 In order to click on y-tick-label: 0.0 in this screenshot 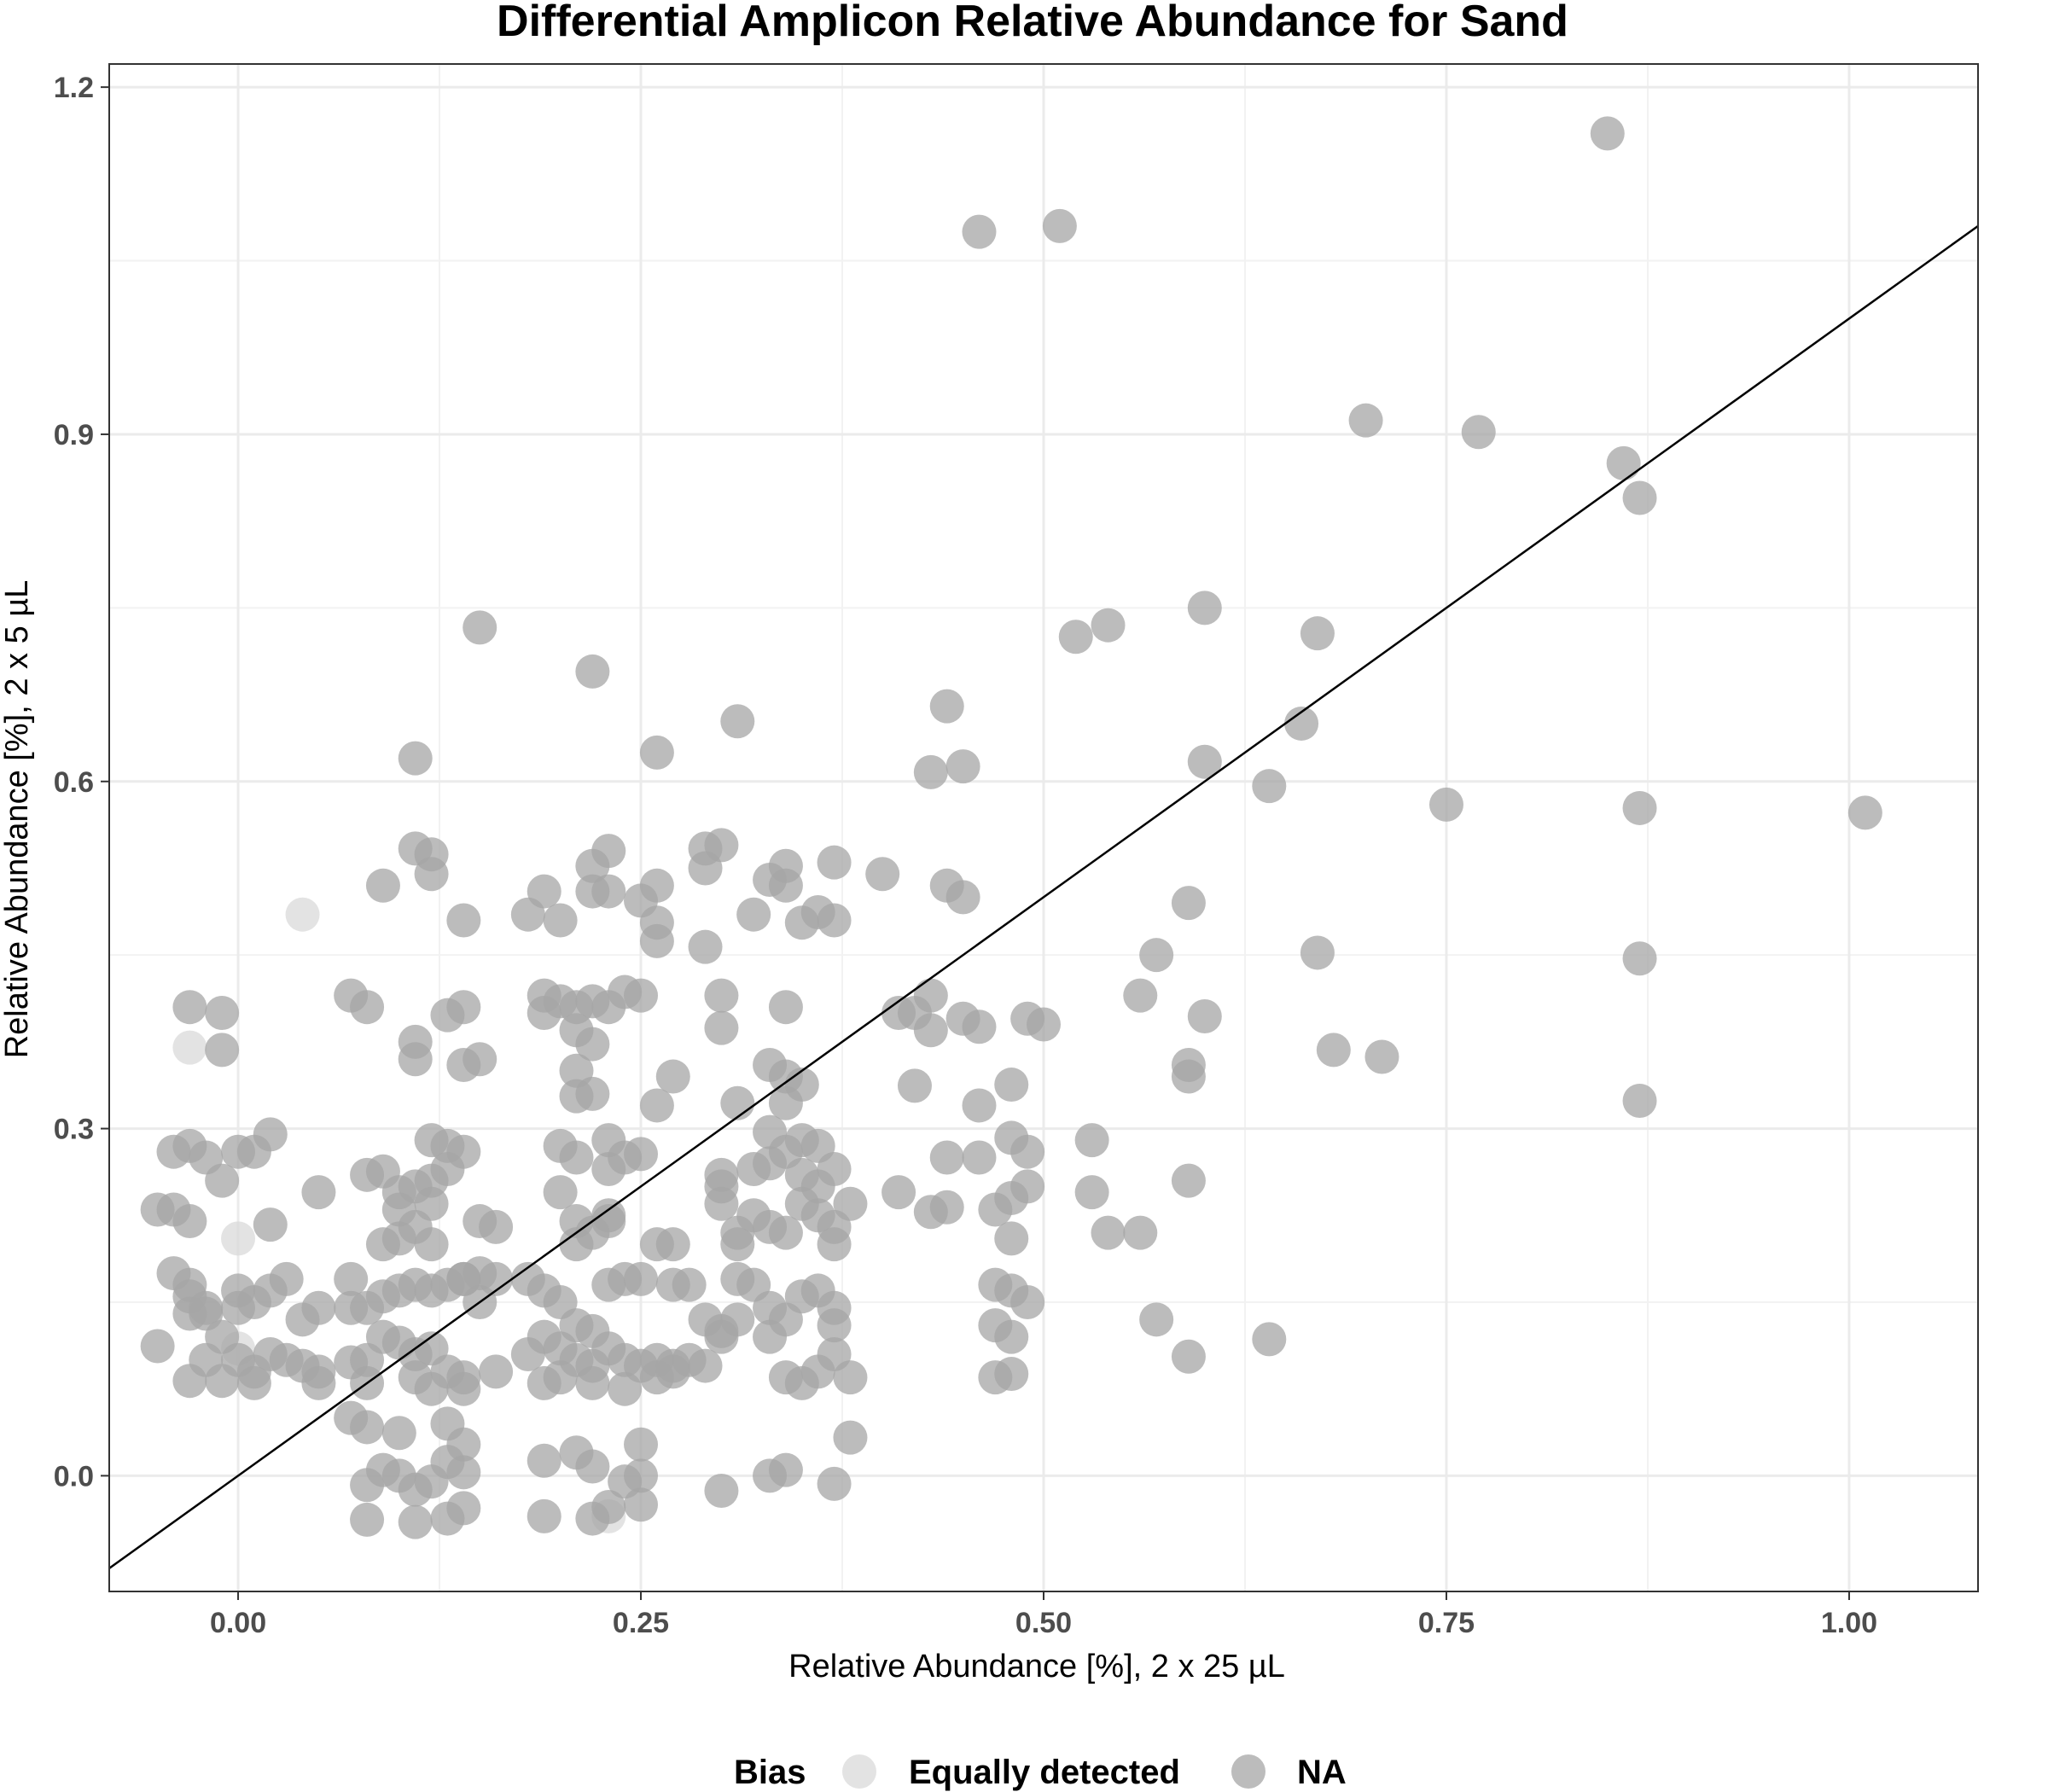, I will do `click(74, 1476)`.